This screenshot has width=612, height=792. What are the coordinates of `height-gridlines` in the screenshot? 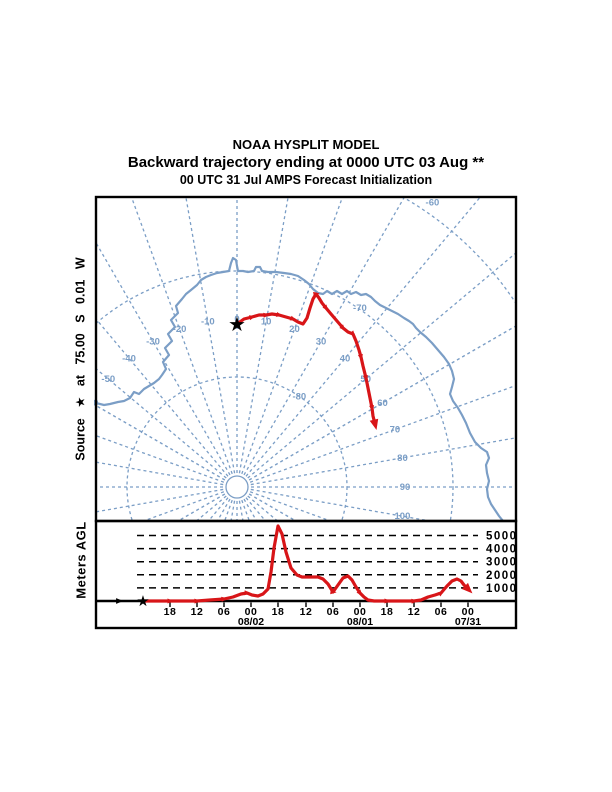 It's located at (307, 561).